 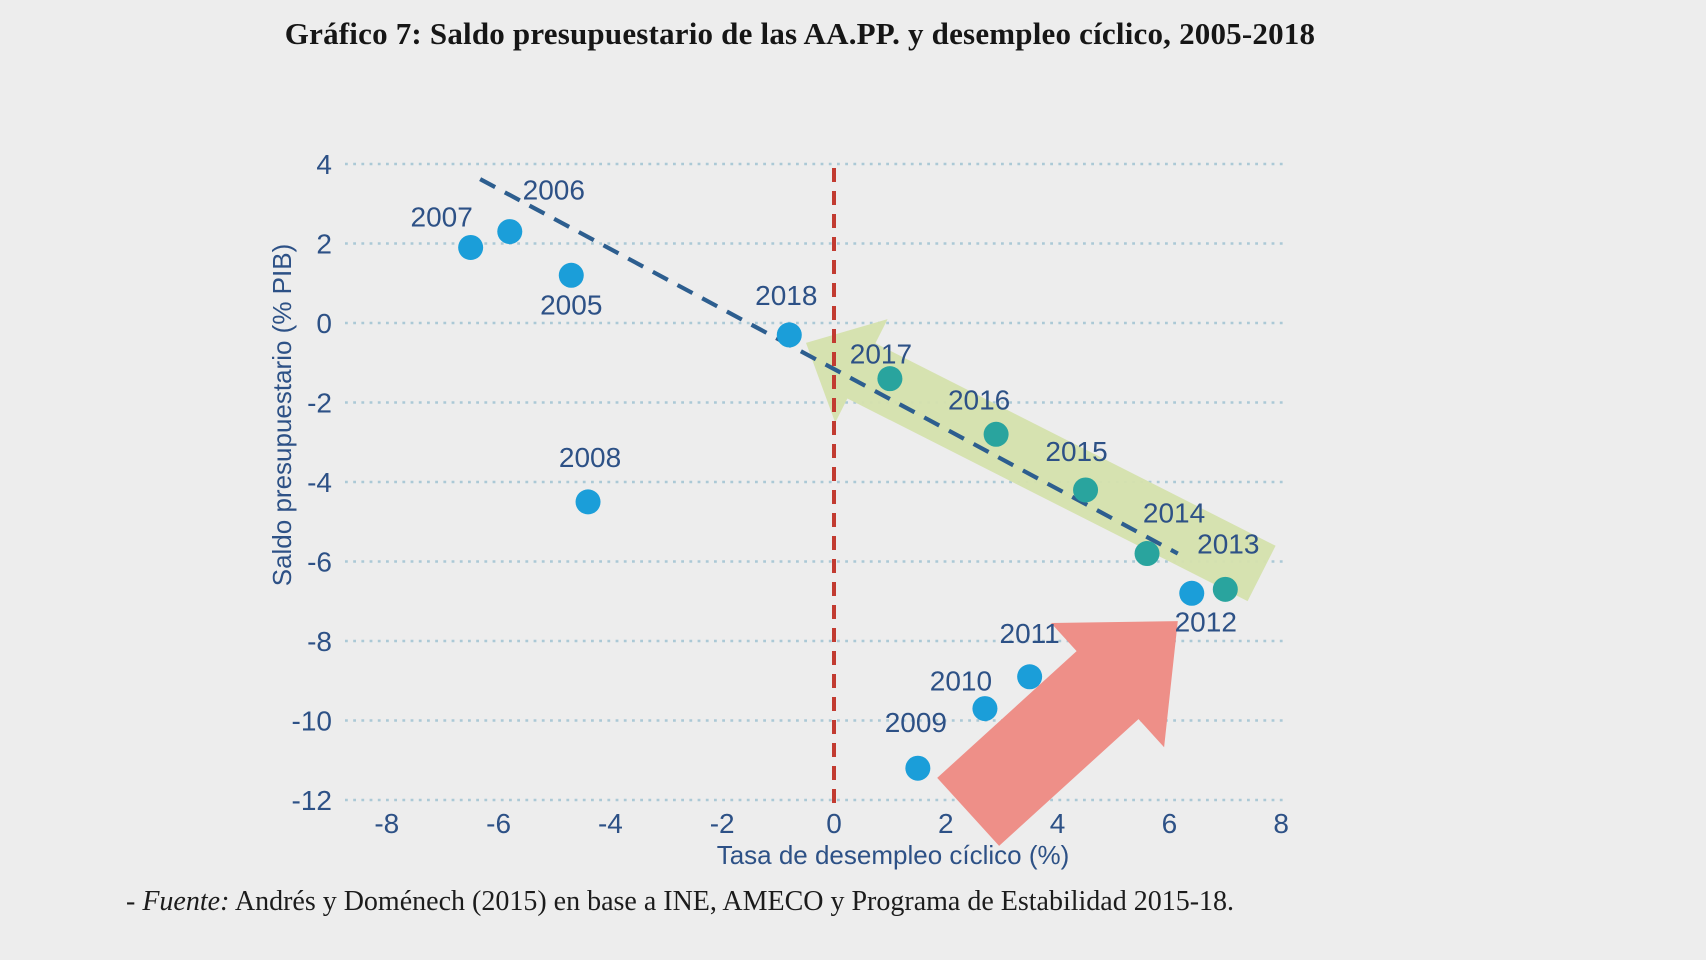 I want to click on data-point-label-2015: 2015, so click(x=1076, y=451).